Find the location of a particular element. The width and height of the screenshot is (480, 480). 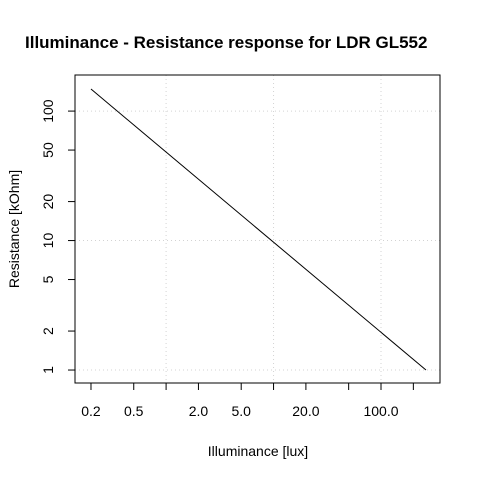

y-tick-label: 50 is located at coordinates (48, 150).